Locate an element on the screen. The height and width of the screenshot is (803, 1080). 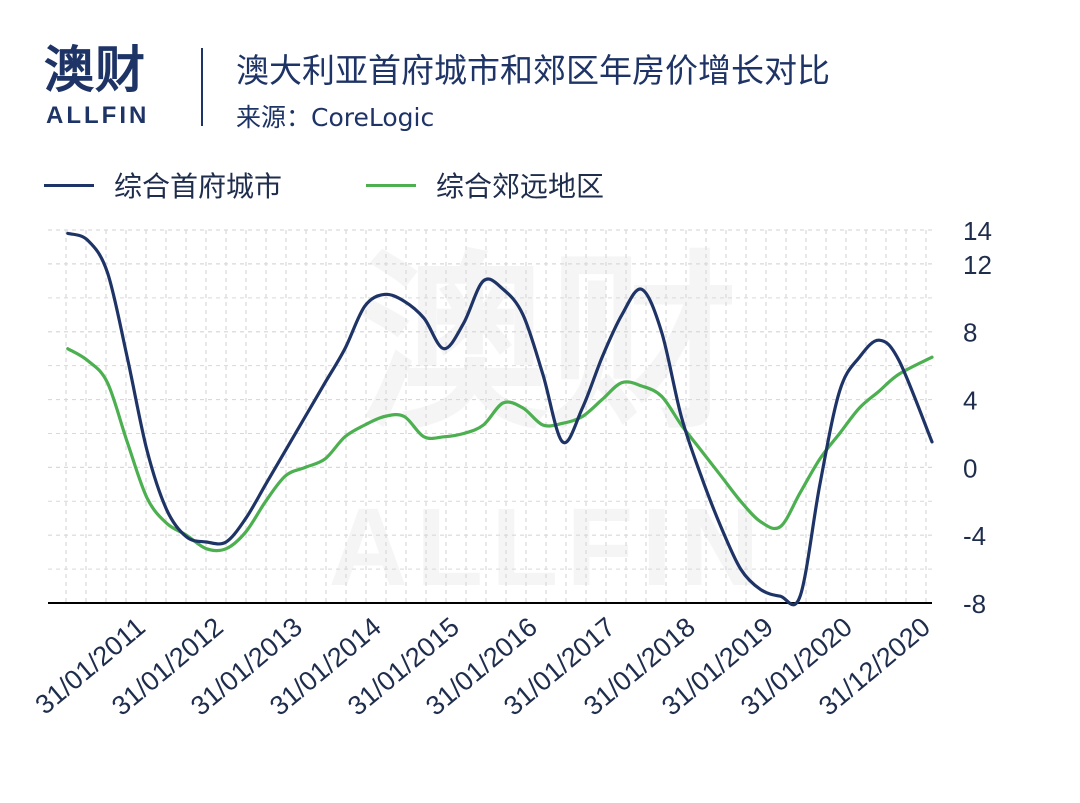
allfin-logo: 澳财 ALLFIN is located at coordinates (109, 85).